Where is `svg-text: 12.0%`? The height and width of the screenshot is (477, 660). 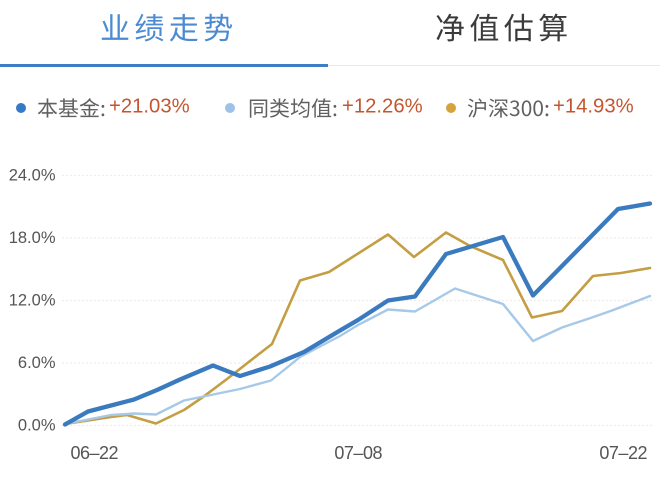
svg-text: 12.0% is located at coordinates (32, 301).